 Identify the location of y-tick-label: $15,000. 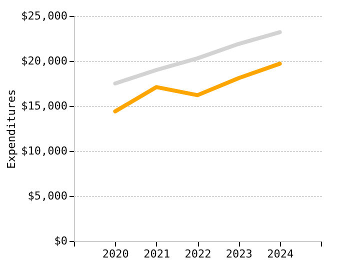
(44, 106).